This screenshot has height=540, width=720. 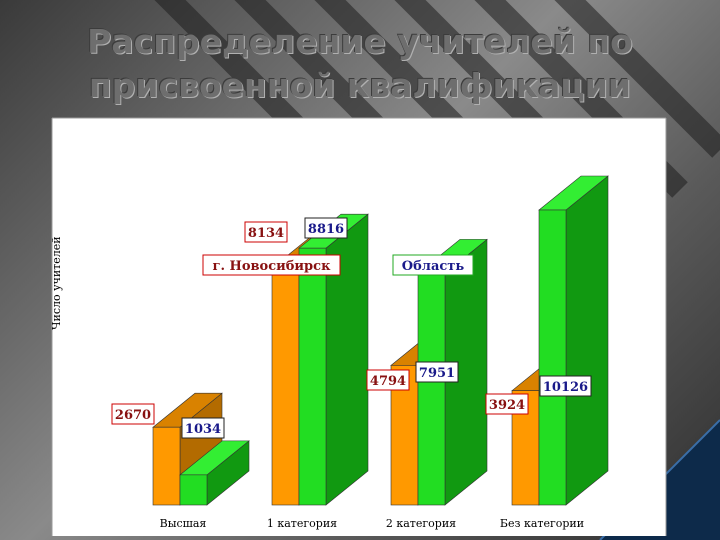 I want to click on data-label-series-2-3: 7951, so click(x=437, y=372).